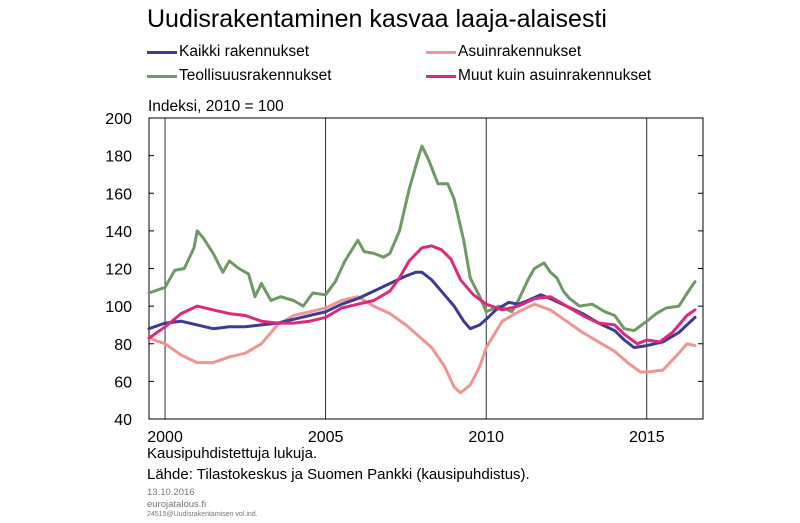  I want to click on legend-item-kaikki: Kaikki rakennukset, so click(228, 52).